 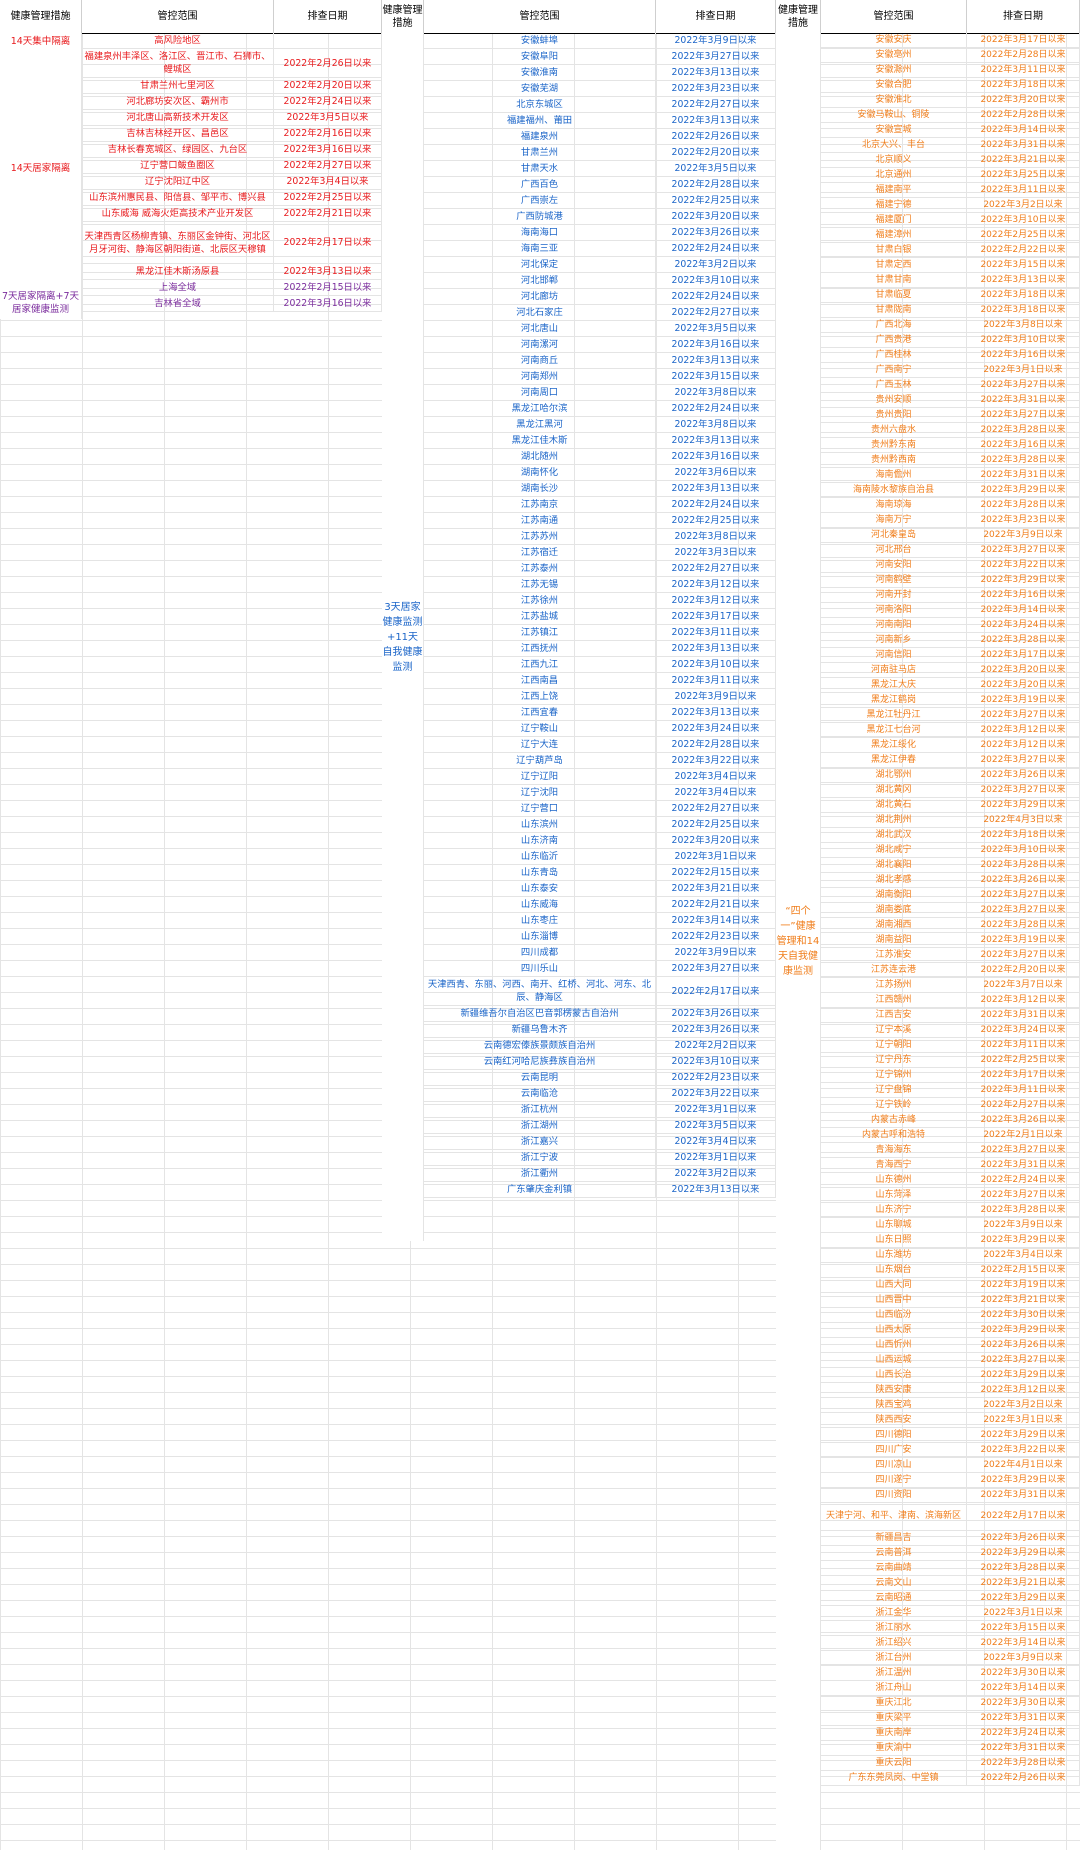 What do you see at coordinates (600, 649) in the screenshot?
I see `table-row: 江西抚州 2022年3月13日以来` at bounding box center [600, 649].